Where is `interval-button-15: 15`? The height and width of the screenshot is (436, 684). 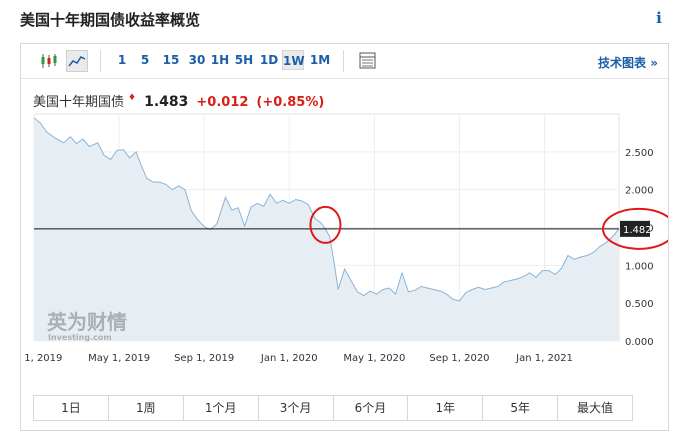 interval-button-15: 15 is located at coordinates (171, 60).